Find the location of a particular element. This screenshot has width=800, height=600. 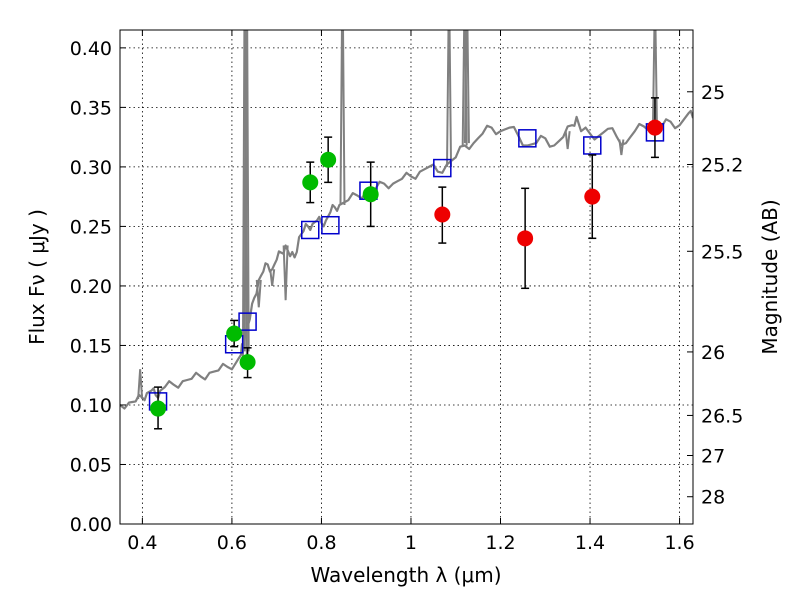

y2-tick-label: 25.5 is located at coordinates (722, 252).